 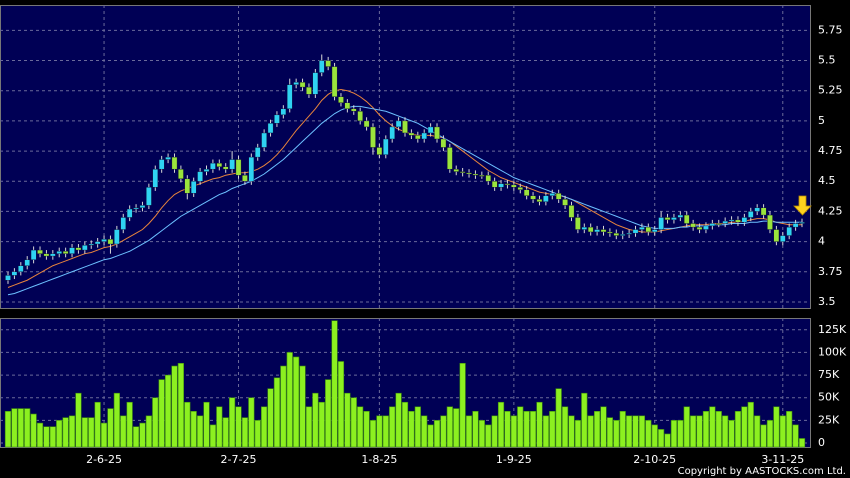 What do you see at coordinates (829, 374) in the screenshot?
I see `volume-tick-label: 75K` at bounding box center [829, 374].